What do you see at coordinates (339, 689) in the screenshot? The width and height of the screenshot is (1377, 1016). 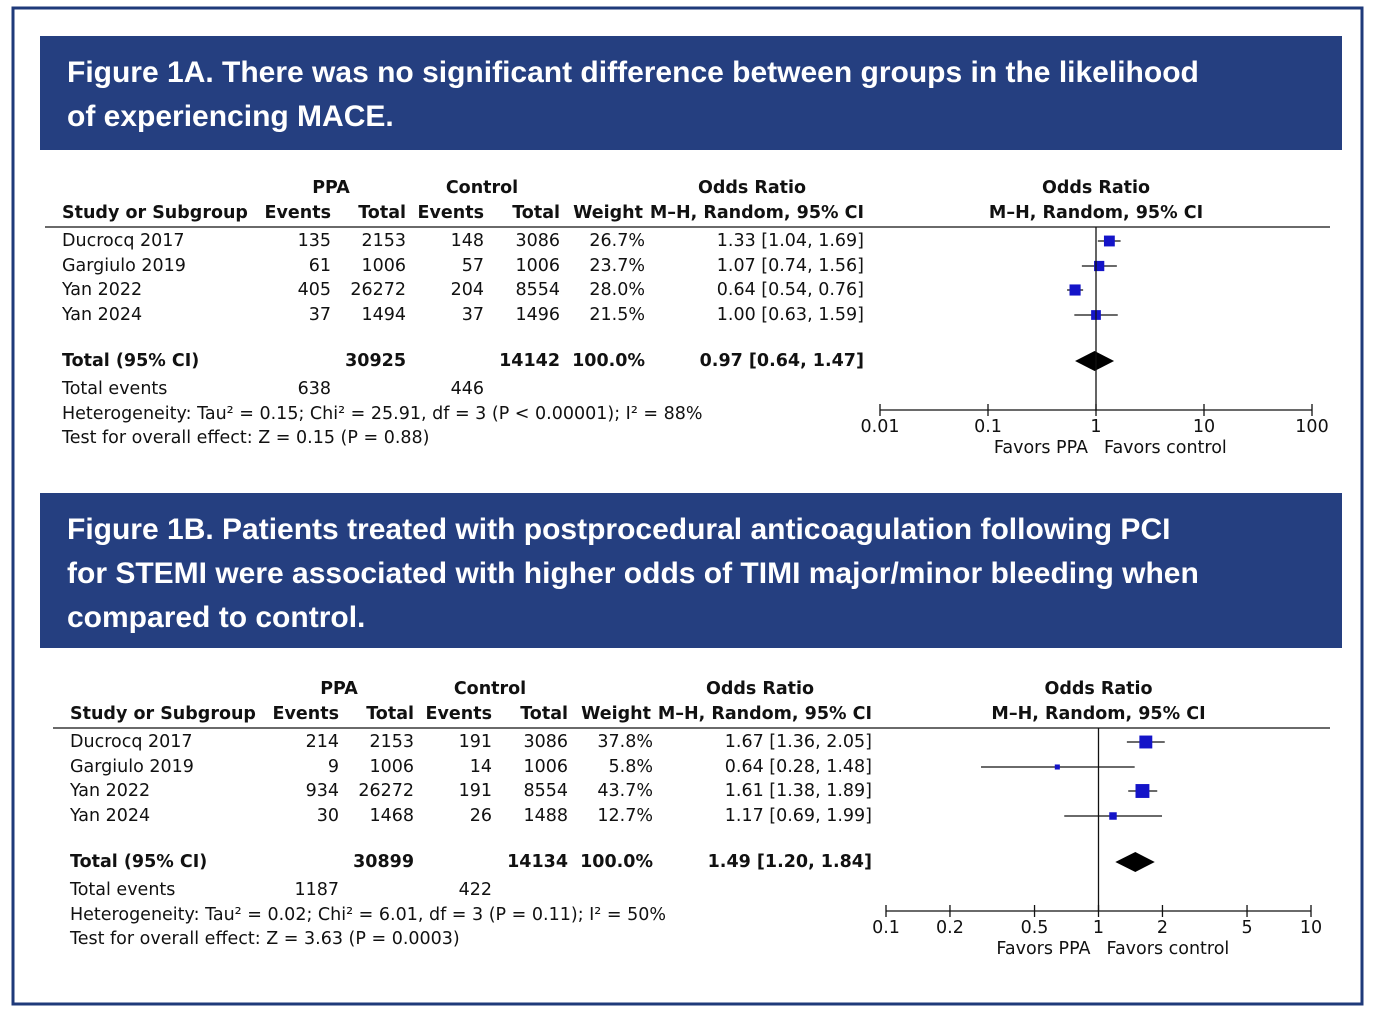 I see `header-group: PPA` at bounding box center [339, 689].